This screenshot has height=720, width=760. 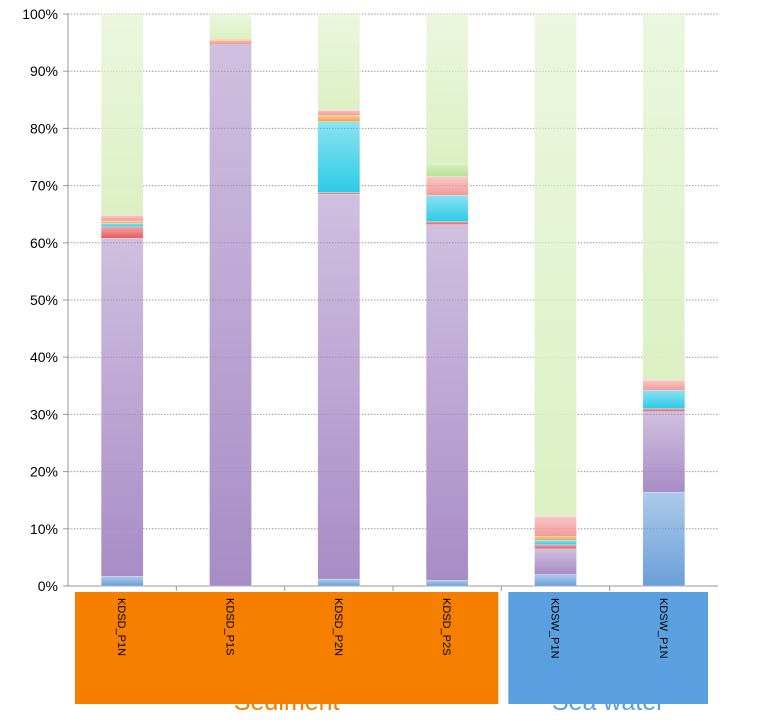 I want to click on y-tick-label: 0%, so click(x=48, y=586).